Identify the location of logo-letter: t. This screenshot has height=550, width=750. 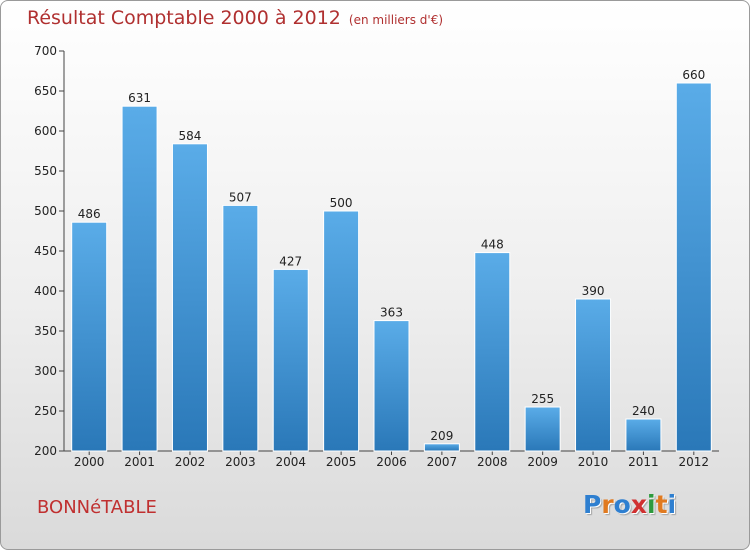
(661, 504).